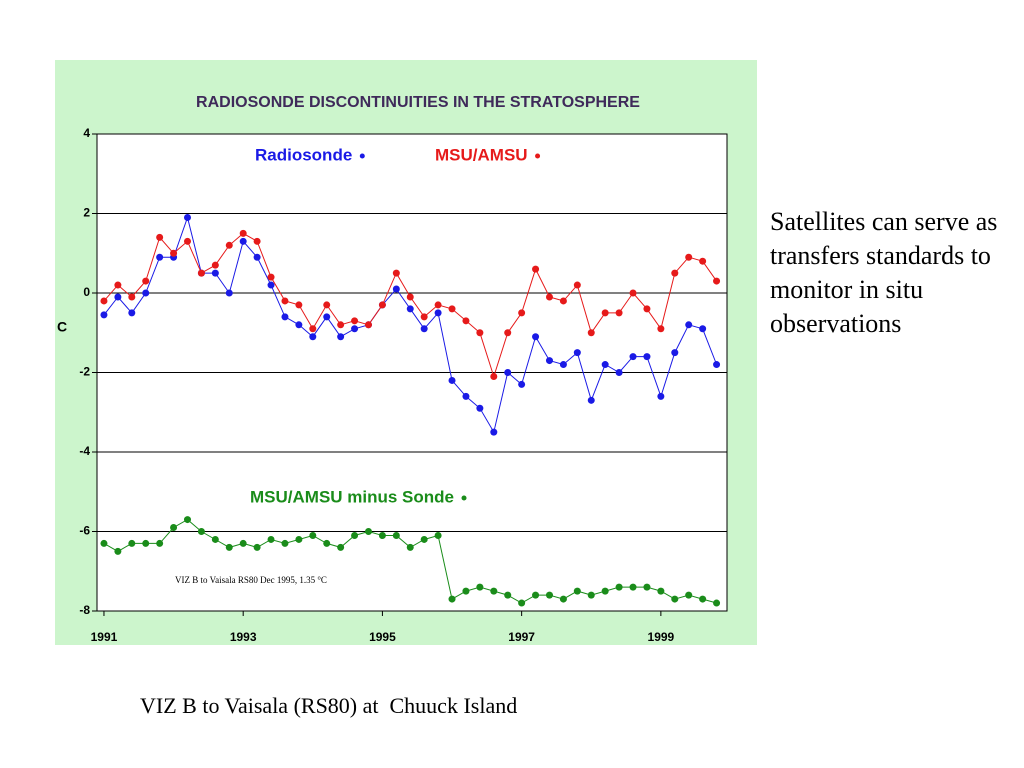 This screenshot has height=768, width=1024. I want to click on y-tick-label: 4, so click(86, 133).